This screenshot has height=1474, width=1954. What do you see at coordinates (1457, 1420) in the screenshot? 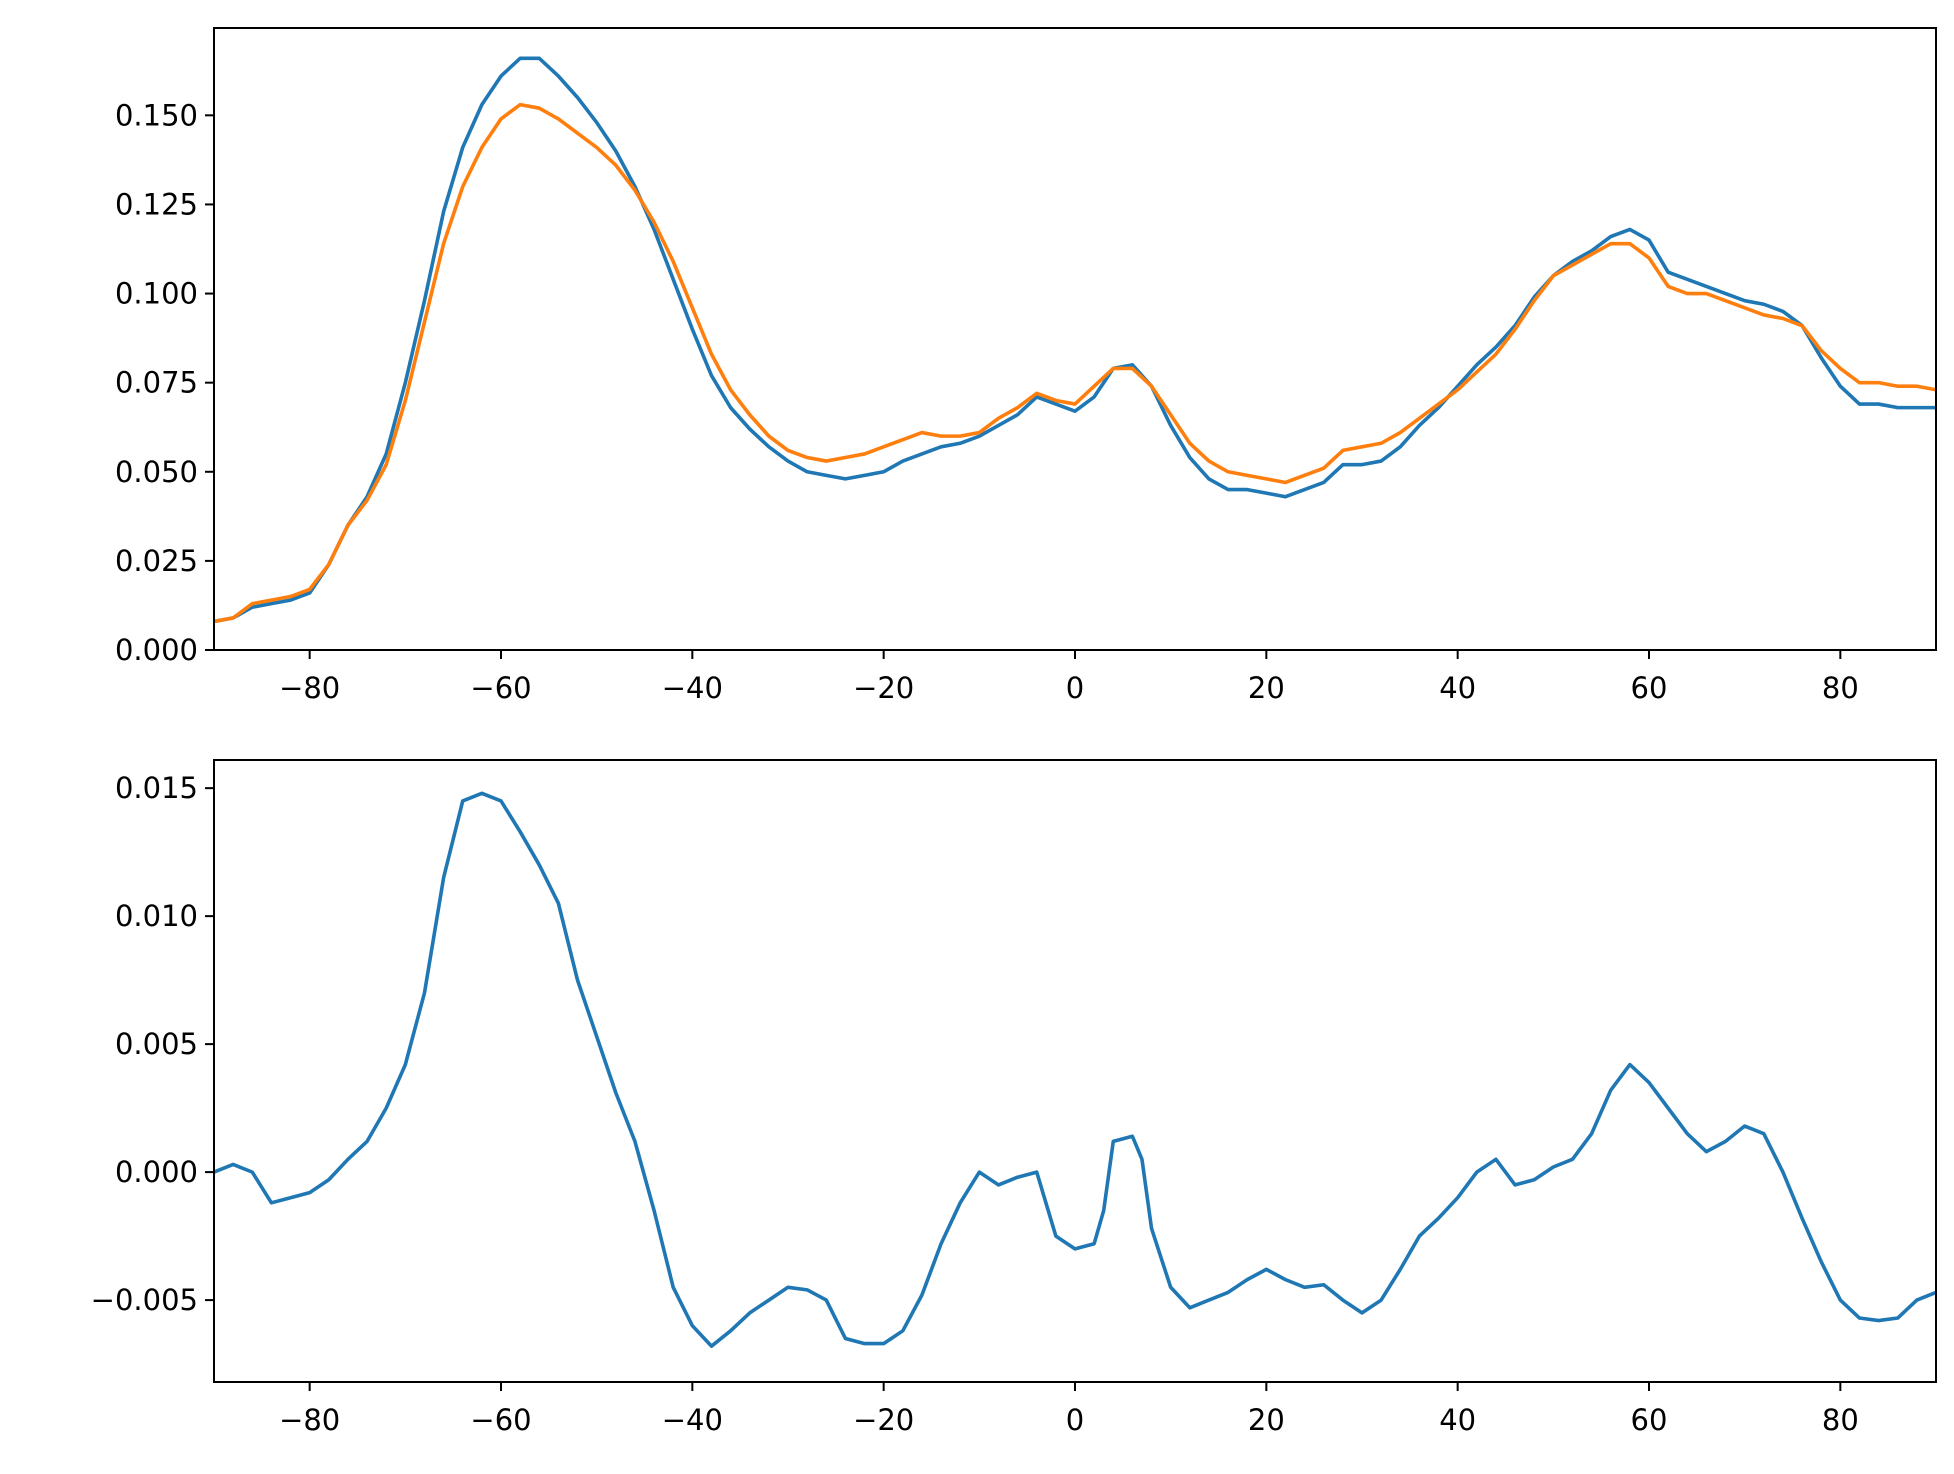
I see `bottom-x-tick-label: 40` at bounding box center [1457, 1420].